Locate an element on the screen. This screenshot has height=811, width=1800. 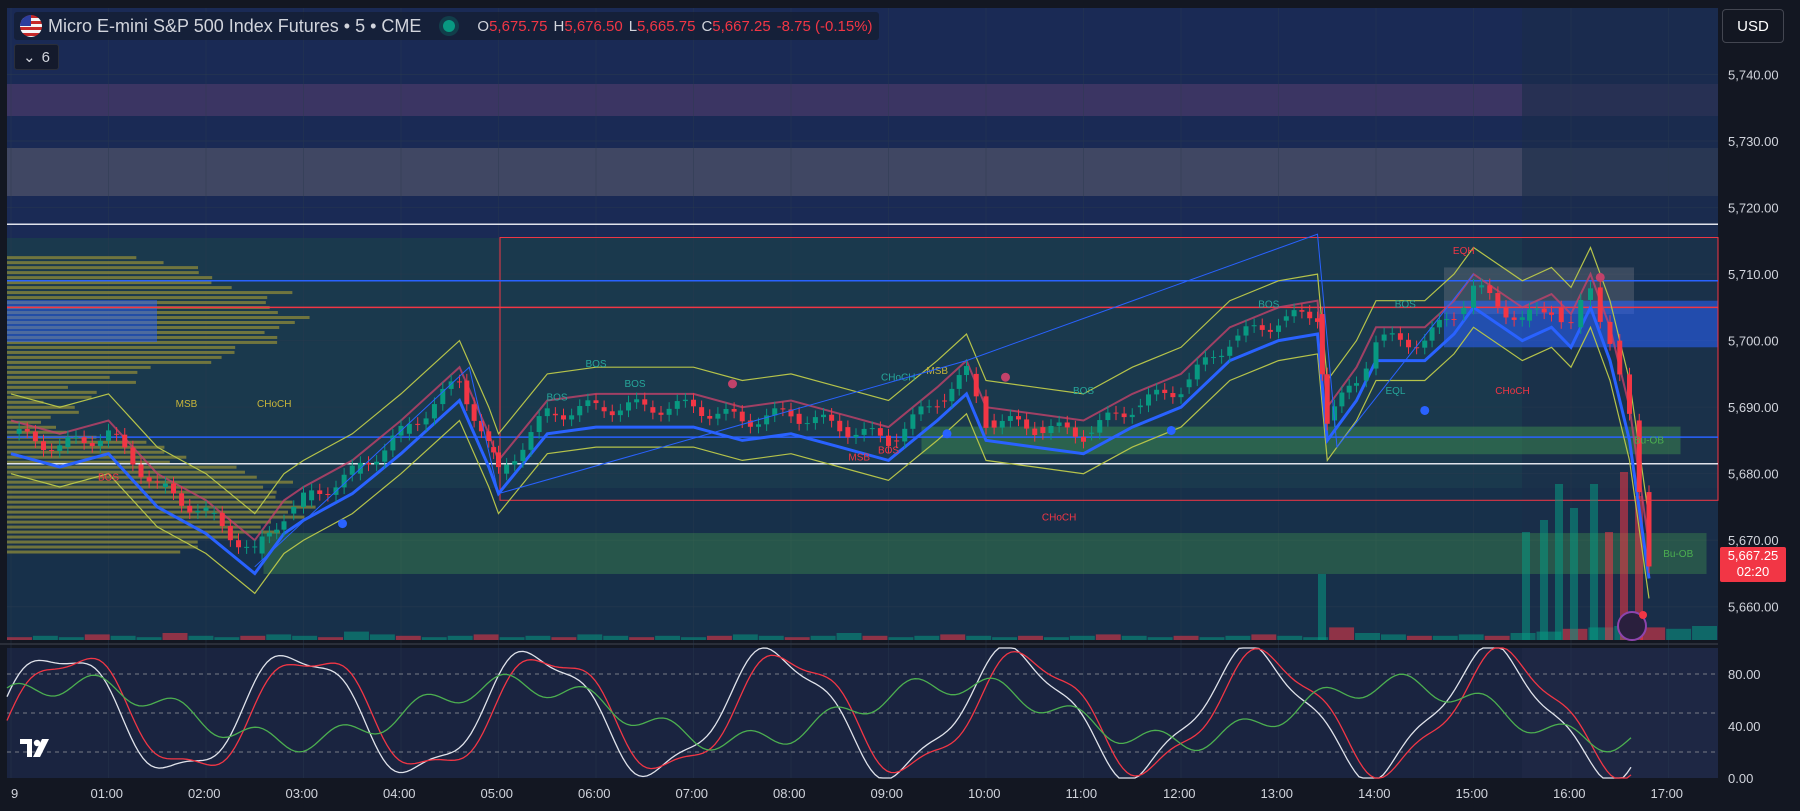
swing-marker is located at coordinates (342, 523).